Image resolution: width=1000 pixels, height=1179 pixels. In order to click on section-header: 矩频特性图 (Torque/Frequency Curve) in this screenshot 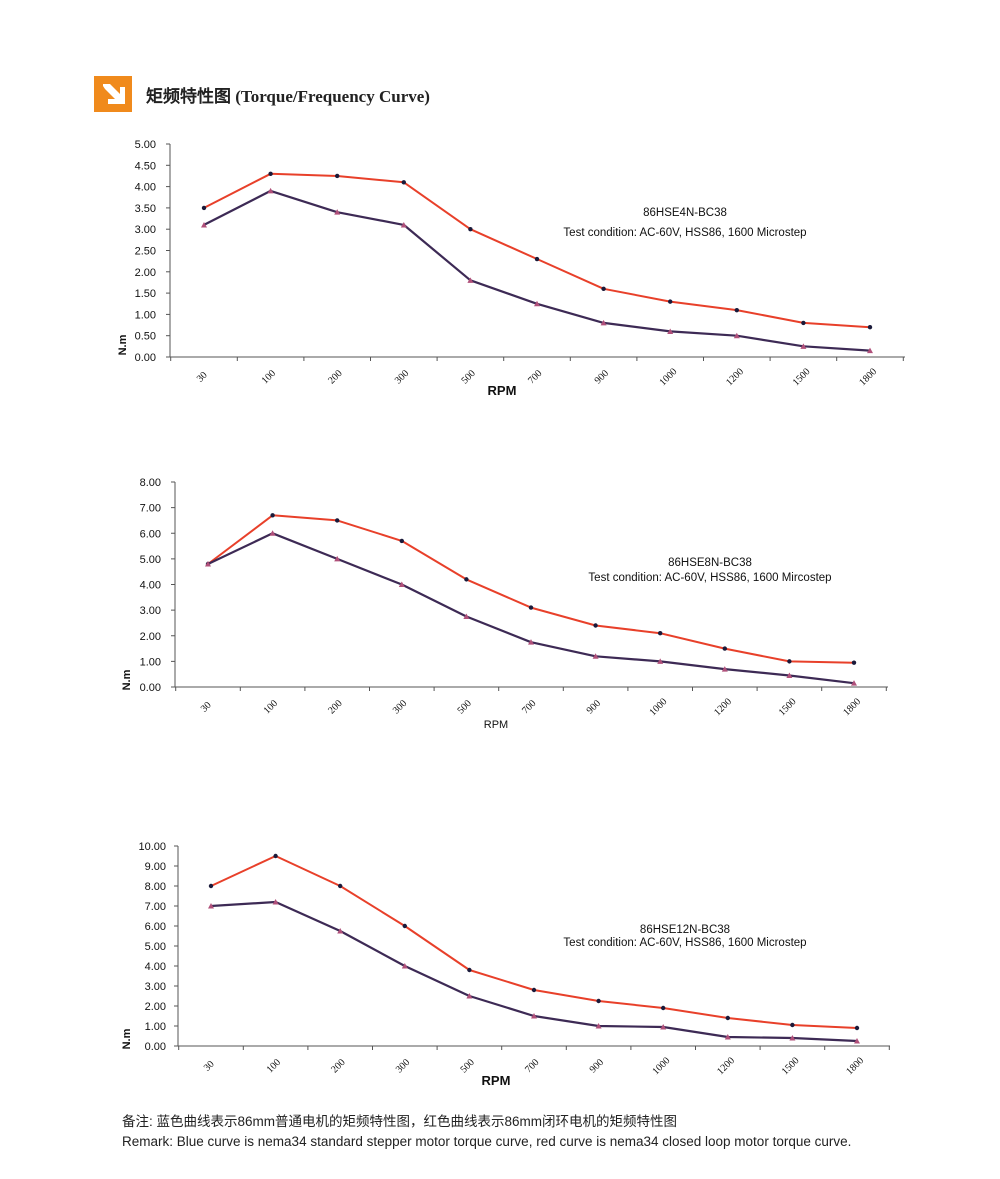, I will do `click(262, 94)`.